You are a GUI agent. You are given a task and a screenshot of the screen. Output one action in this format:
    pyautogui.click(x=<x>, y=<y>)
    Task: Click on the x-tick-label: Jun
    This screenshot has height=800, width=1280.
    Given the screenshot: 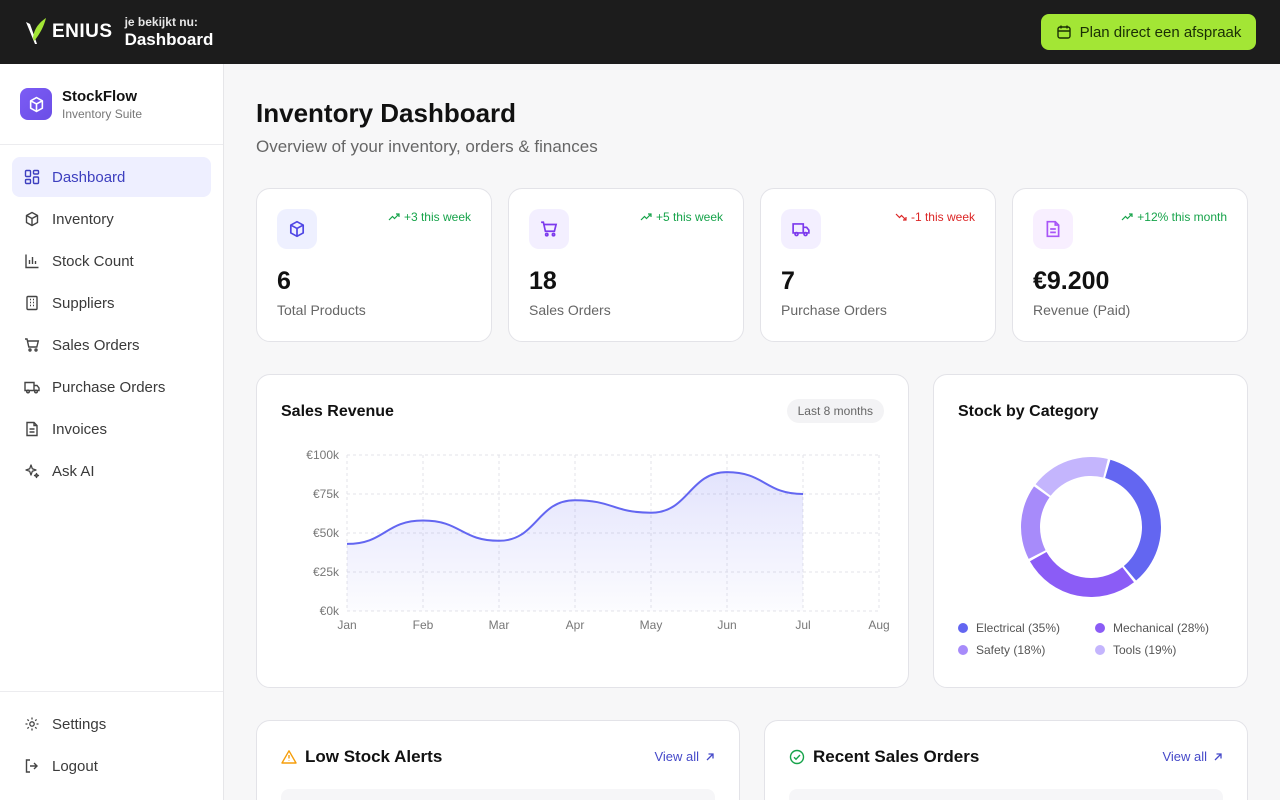 What is the action you would take?
    pyautogui.click(x=726, y=625)
    